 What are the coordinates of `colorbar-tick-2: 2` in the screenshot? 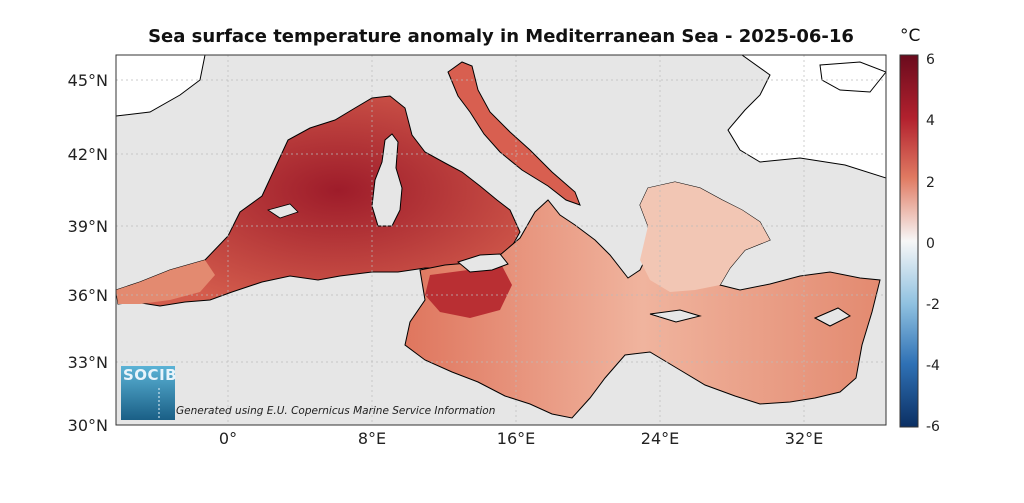 It's located at (930, 183).